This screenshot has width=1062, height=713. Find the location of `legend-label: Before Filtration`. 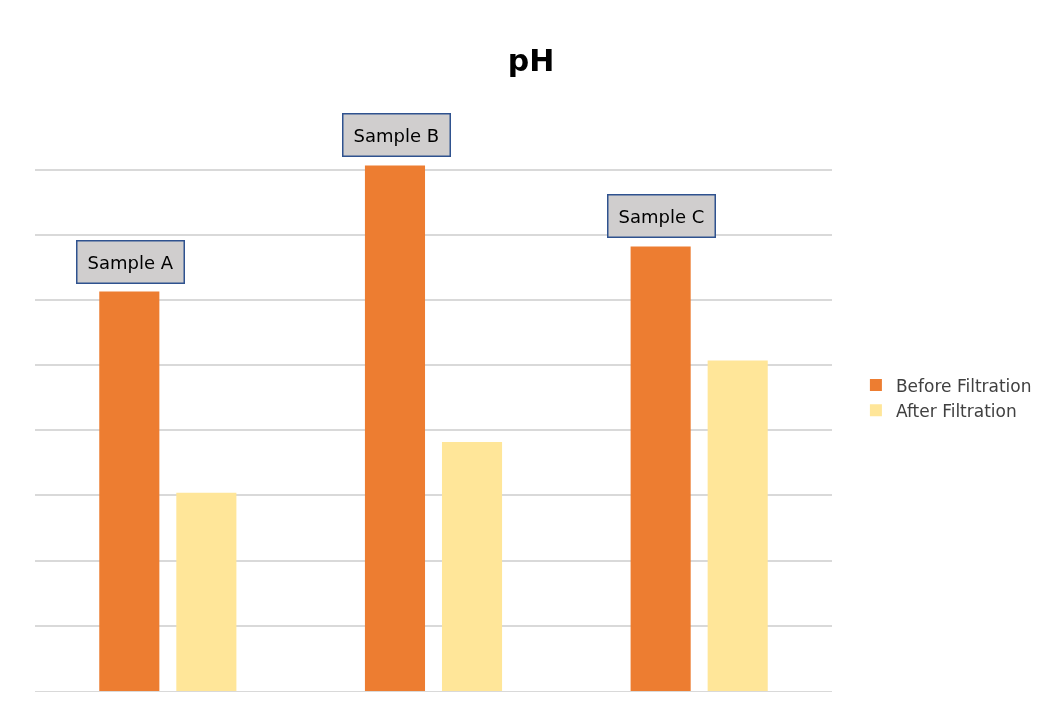

legend-label: Before Filtration is located at coordinates (963, 385).